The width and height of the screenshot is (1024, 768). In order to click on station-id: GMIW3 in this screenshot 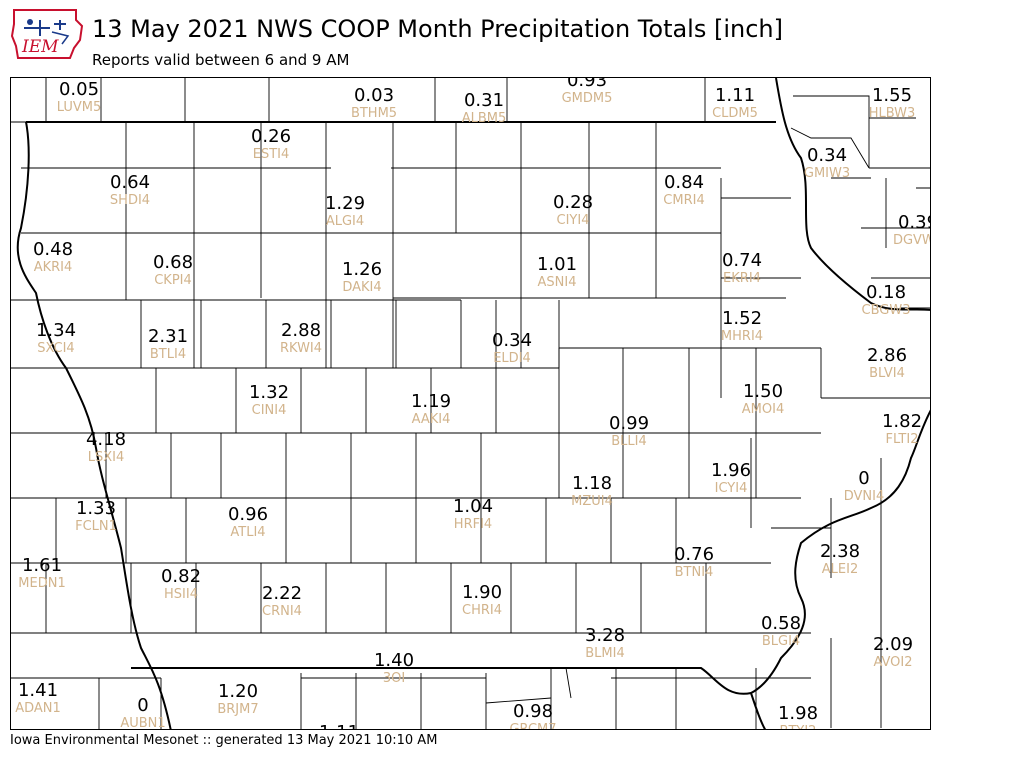, I will do `click(827, 173)`.